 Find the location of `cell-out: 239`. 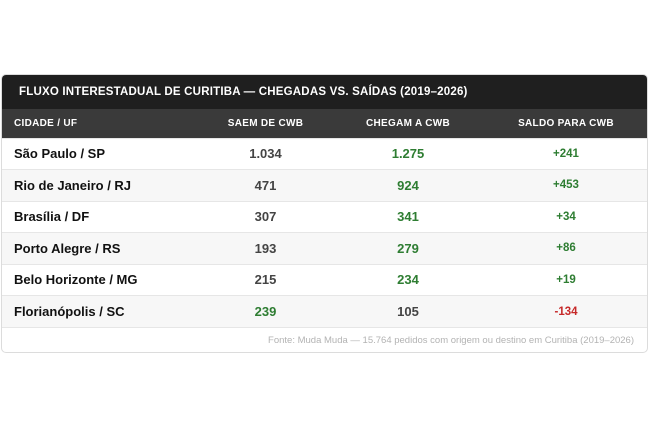

cell-out: 239 is located at coordinates (265, 311).